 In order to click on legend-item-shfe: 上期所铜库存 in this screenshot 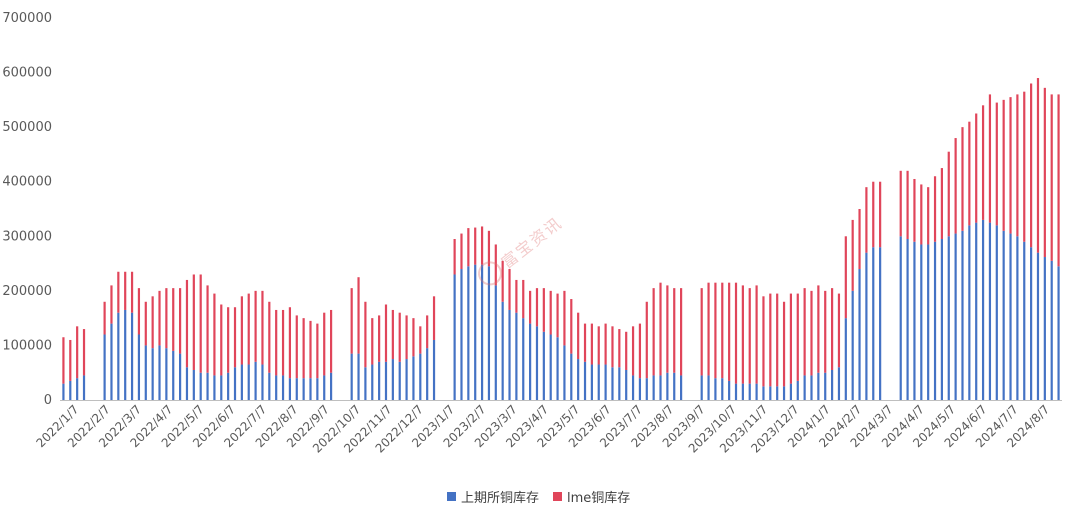, I will do `click(493, 496)`.